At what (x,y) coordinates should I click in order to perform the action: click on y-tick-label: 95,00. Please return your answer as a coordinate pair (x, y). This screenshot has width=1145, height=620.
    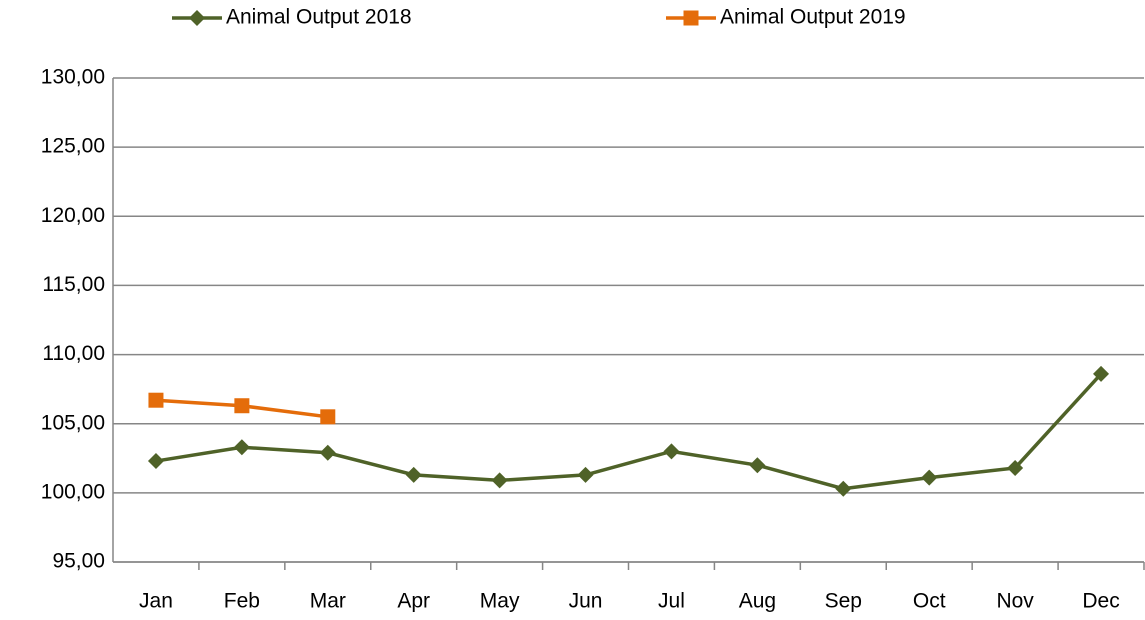
    Looking at the image, I should click on (78, 561).